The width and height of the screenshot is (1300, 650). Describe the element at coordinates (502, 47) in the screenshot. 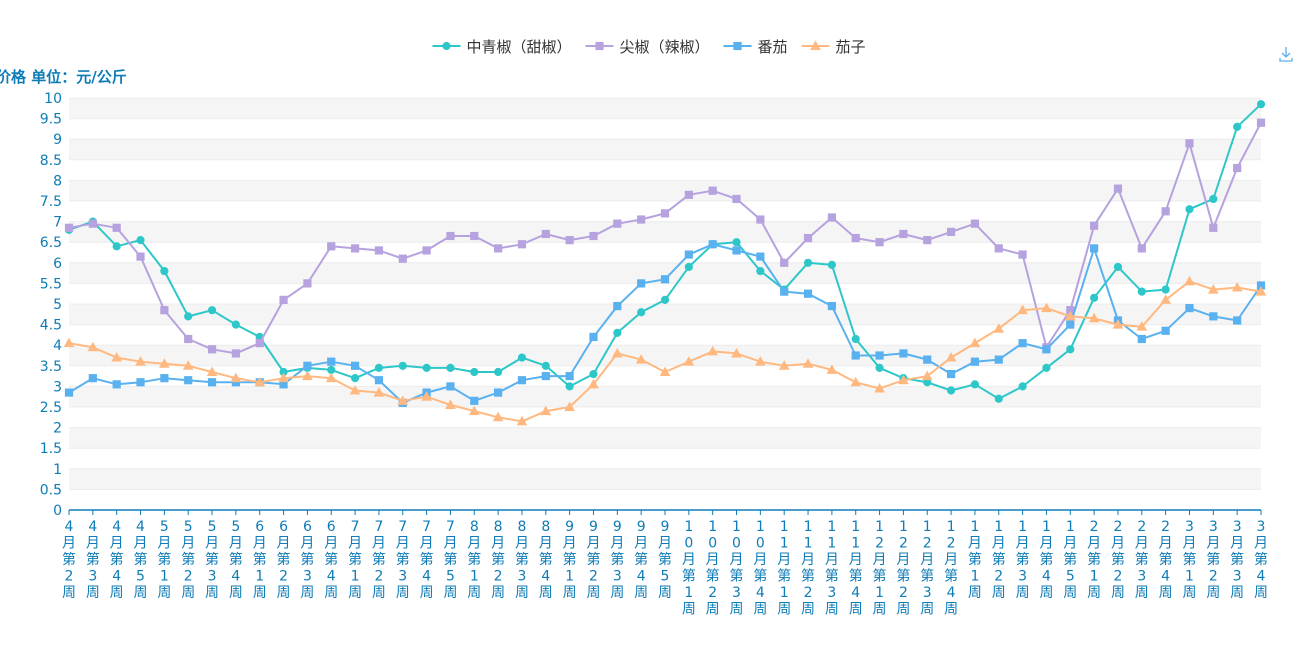

I see `legend-item-0: 中青椒（甜椒）` at that location.